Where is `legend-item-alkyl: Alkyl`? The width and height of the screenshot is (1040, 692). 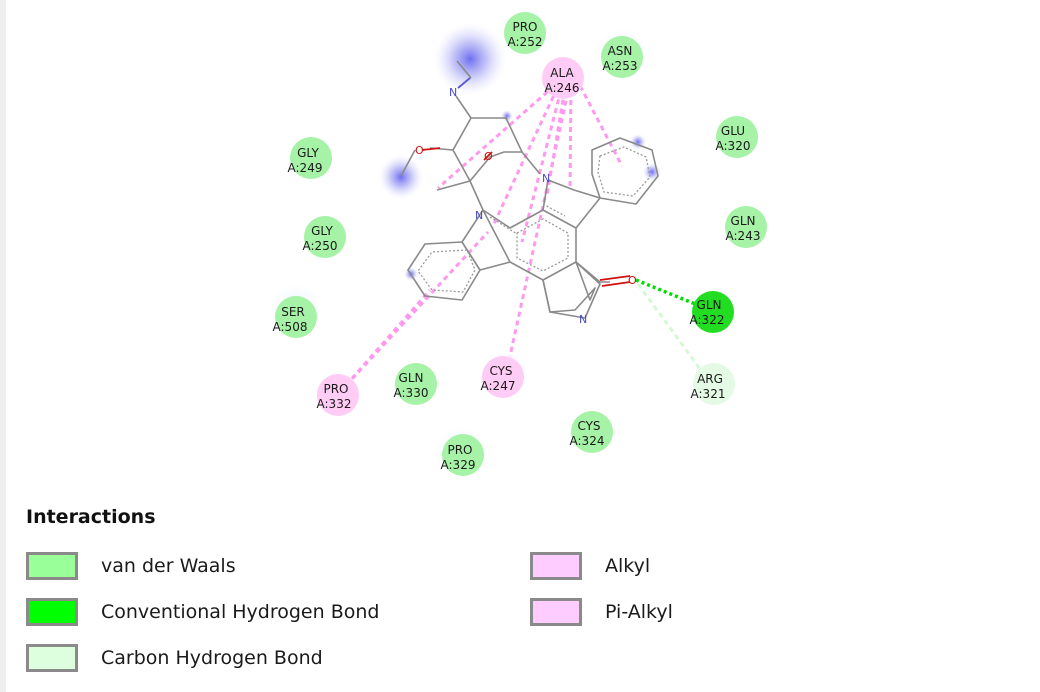
legend-item-alkyl: Alkyl is located at coordinates (590, 566).